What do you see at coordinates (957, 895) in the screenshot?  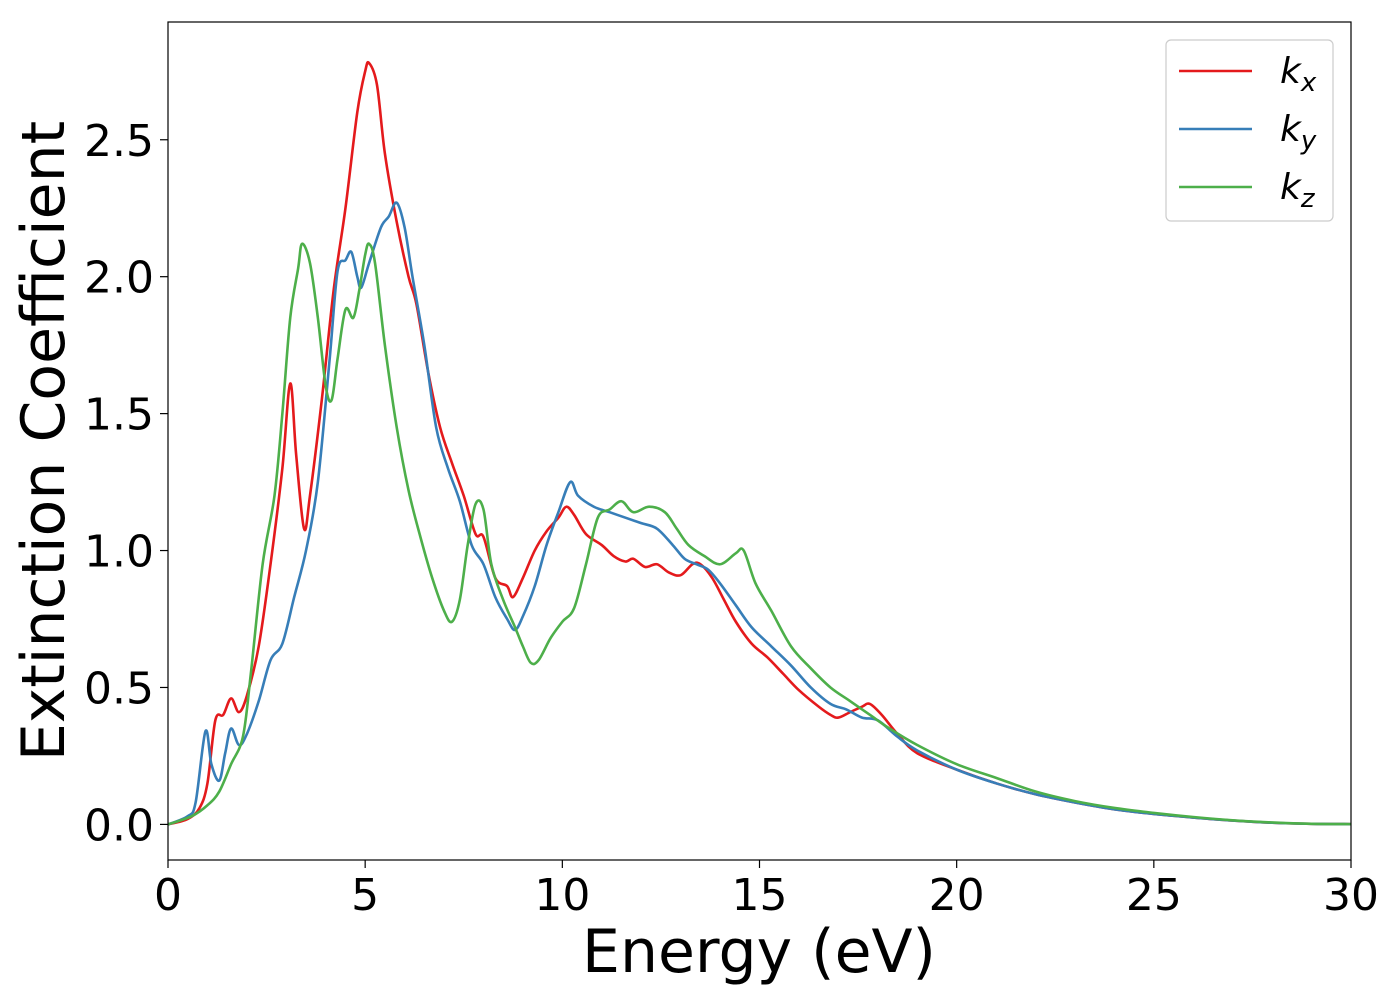 I see `x-tick-label: 20` at bounding box center [957, 895].